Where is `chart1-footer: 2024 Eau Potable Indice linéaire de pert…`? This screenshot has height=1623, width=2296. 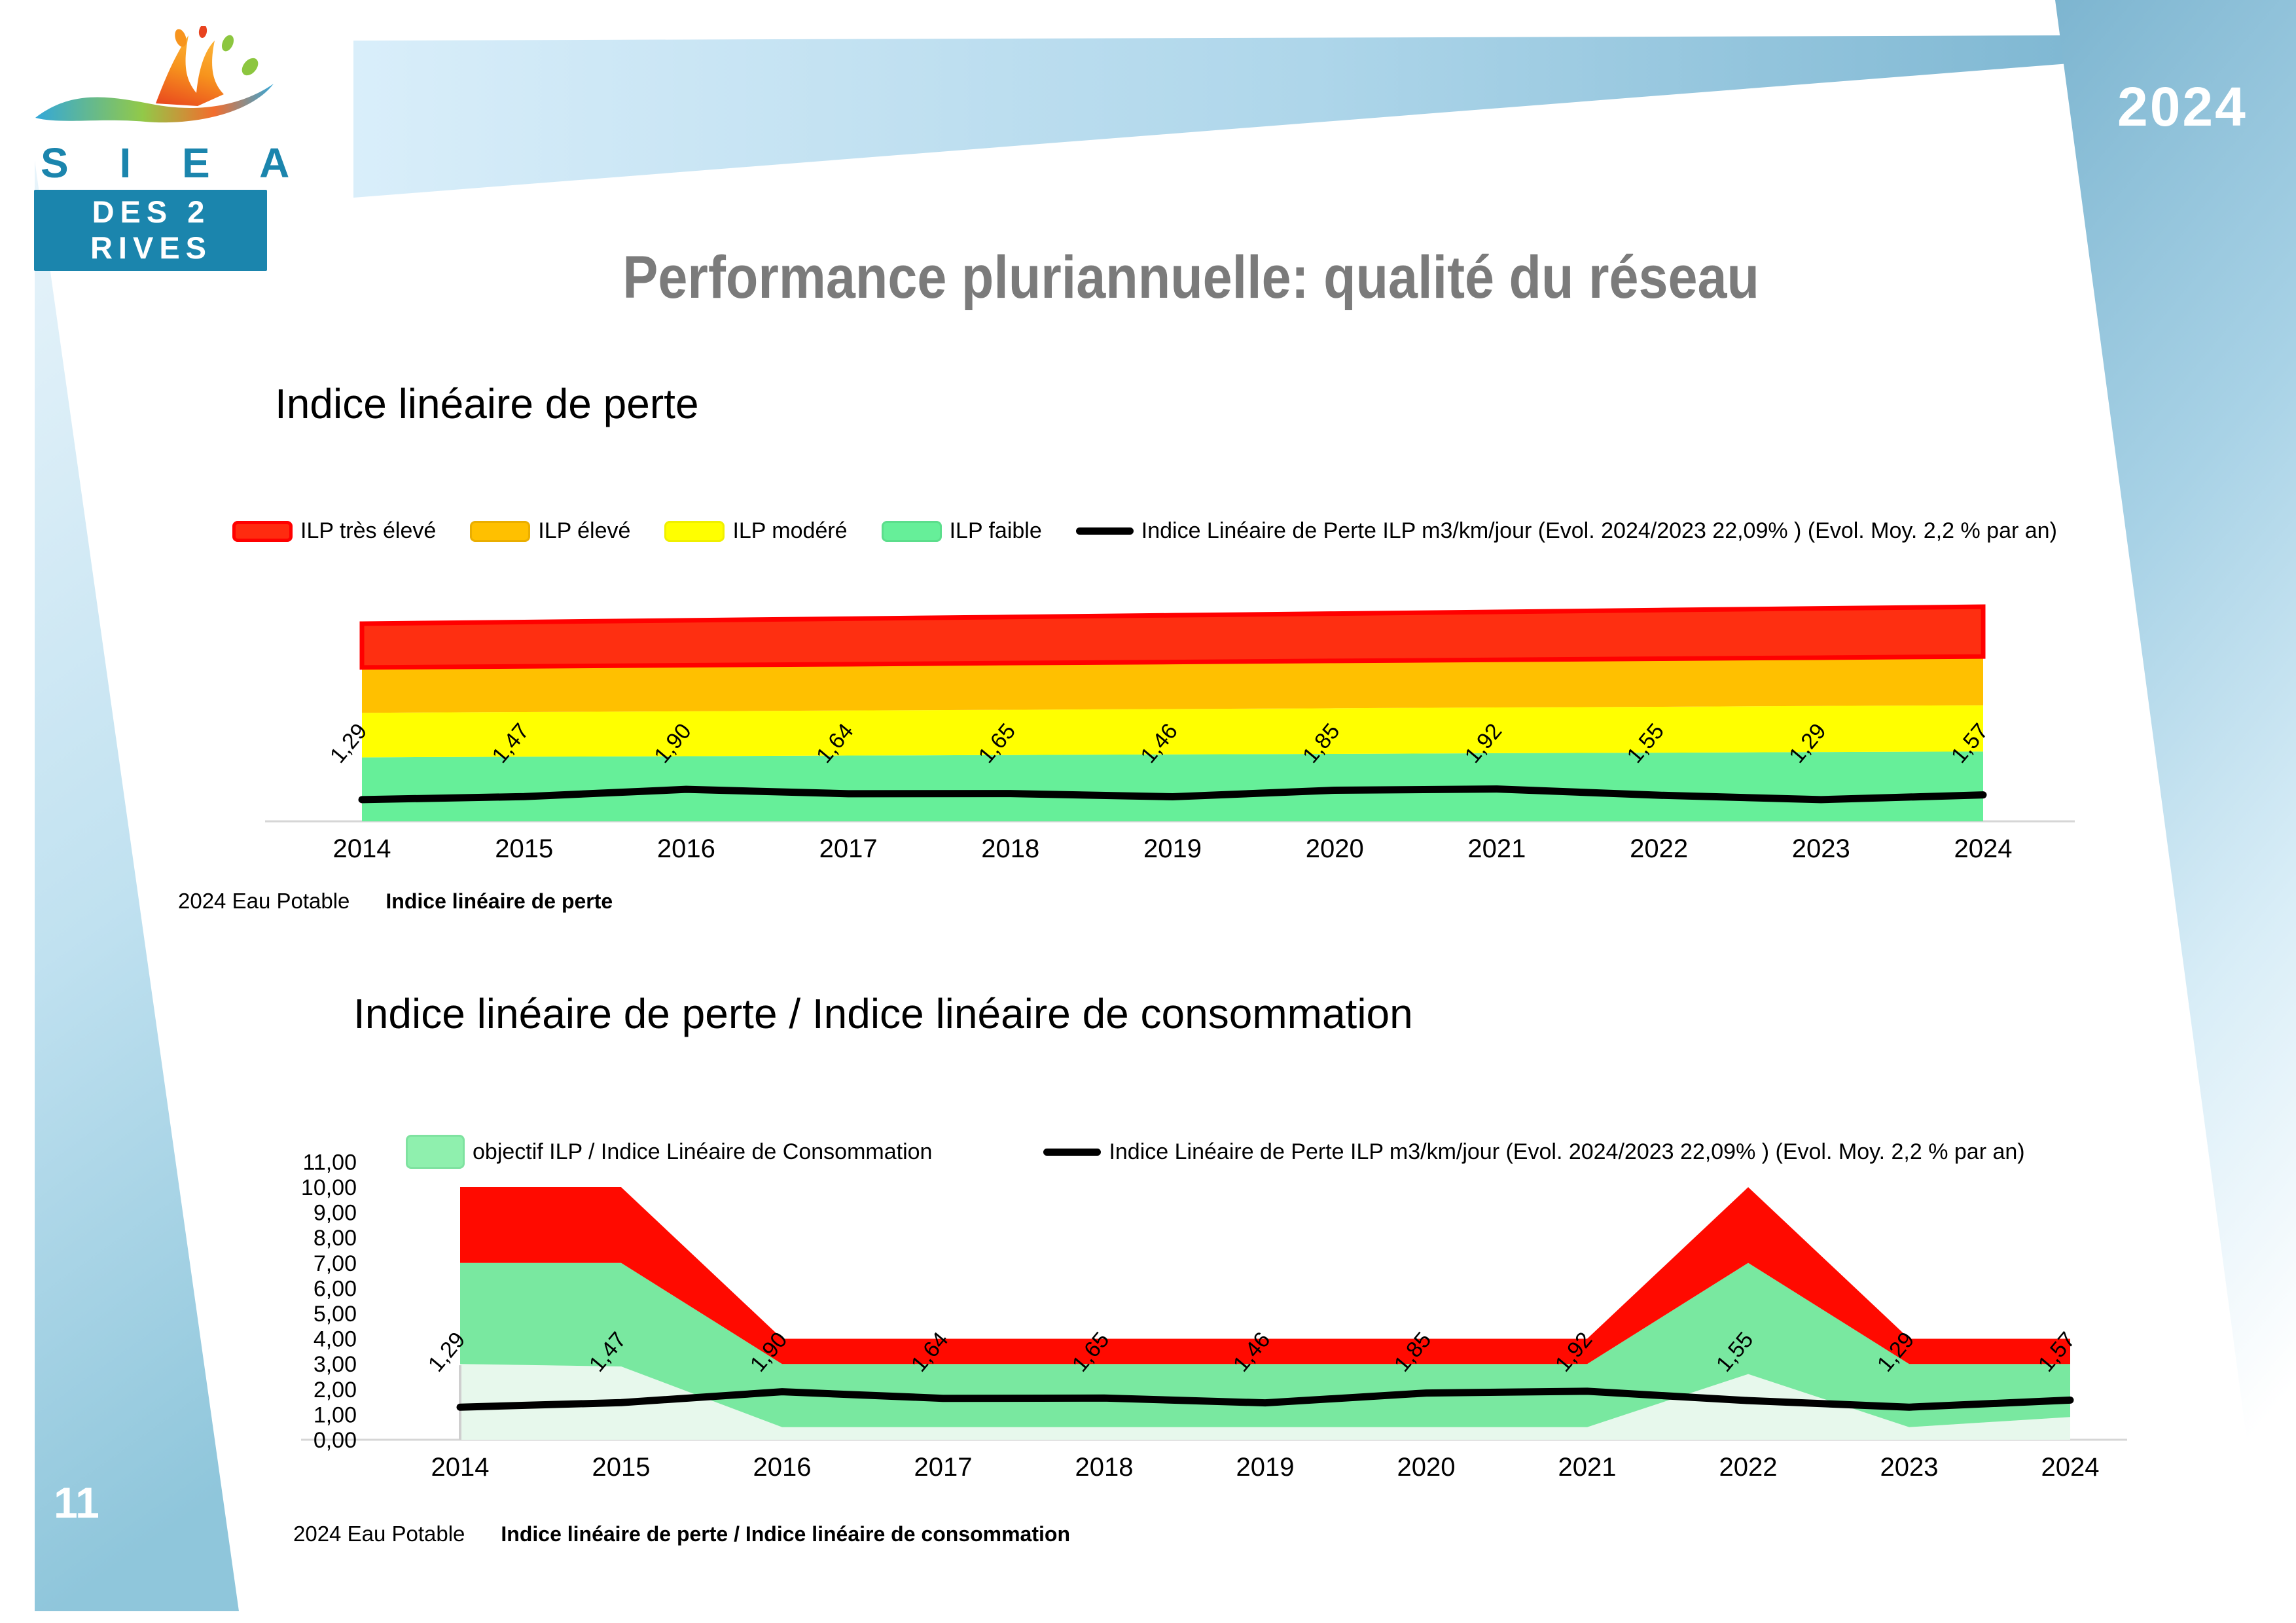
chart1-footer: 2024 Eau Potable Indice linéaire de pert… is located at coordinates (395, 901).